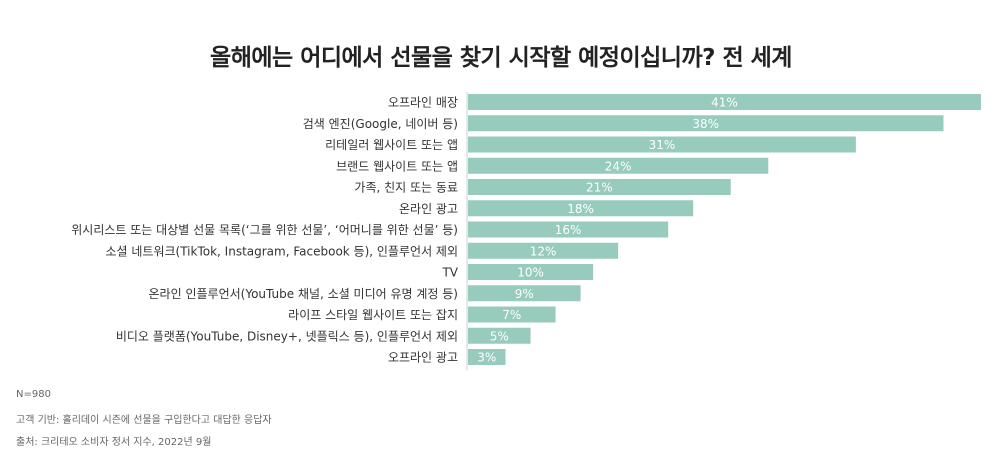  Describe the element at coordinates (391, 145) in the screenshot. I see `category-label: 리테일러 웹사이트 또는 앱` at that location.